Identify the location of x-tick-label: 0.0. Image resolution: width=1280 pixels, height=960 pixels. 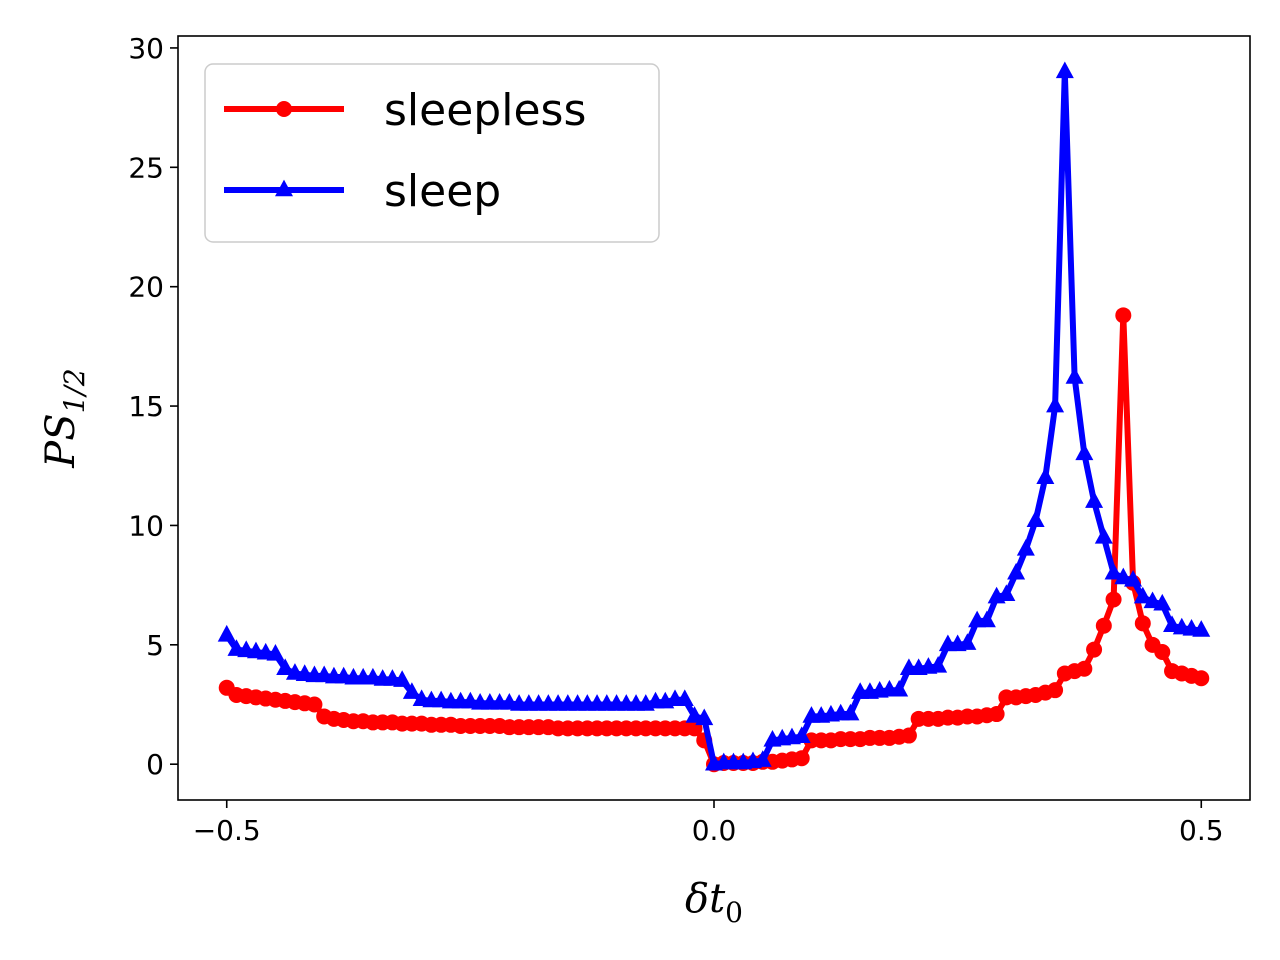
(714, 830).